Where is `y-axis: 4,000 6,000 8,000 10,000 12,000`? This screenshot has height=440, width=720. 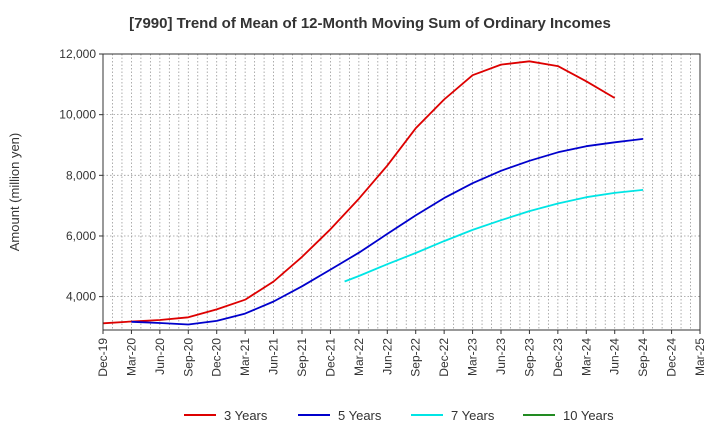 y-axis: 4,000 6,000 8,000 10,000 12,000 is located at coordinates (81, 175).